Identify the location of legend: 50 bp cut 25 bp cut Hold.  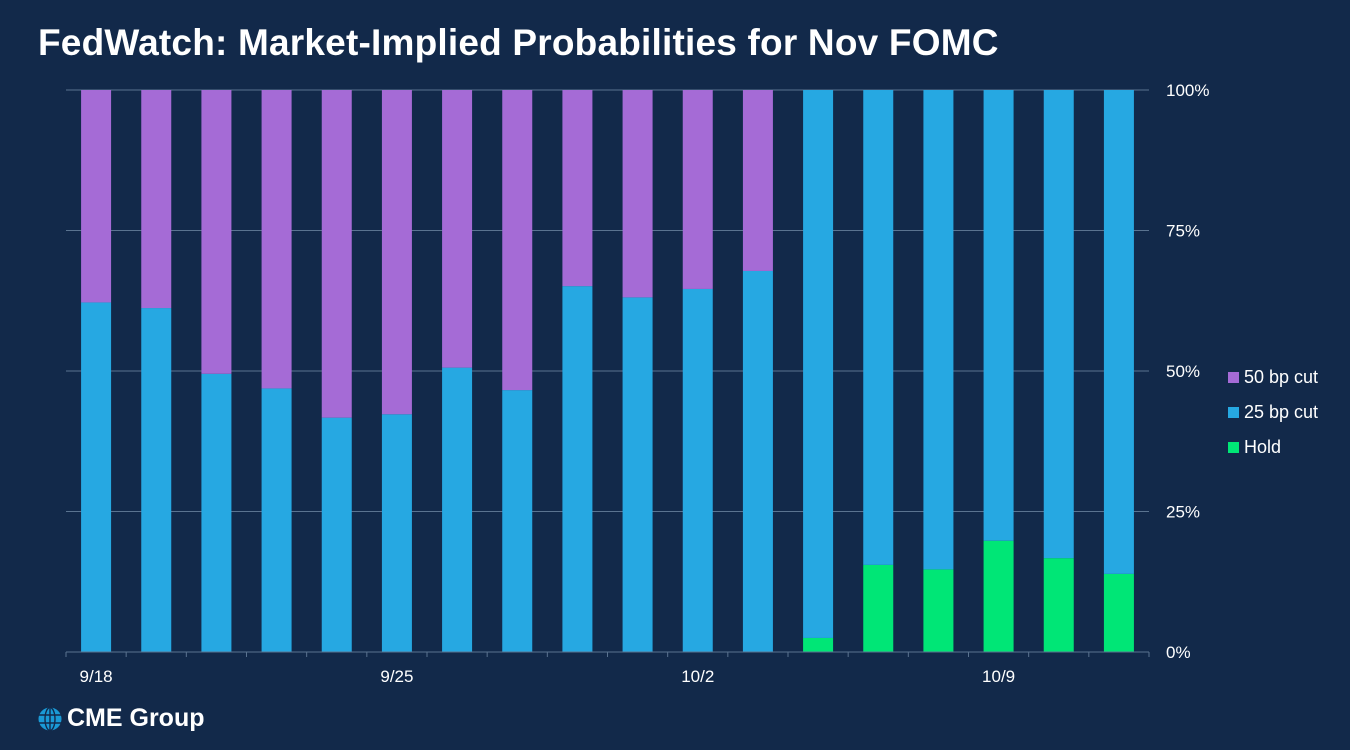
(1273, 412).